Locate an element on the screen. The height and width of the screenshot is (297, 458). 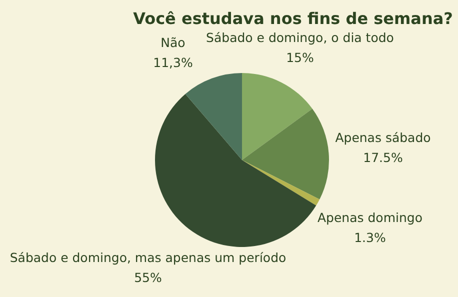
data-label: 1.3% is located at coordinates (370, 237).